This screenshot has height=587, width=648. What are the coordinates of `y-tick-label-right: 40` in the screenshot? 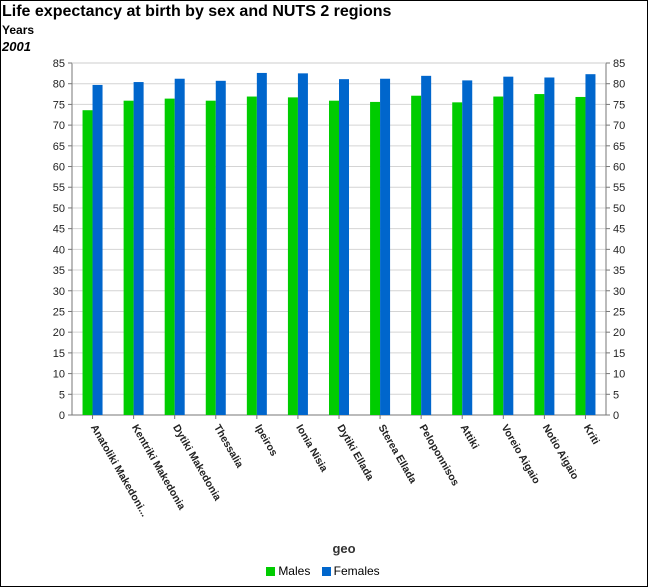 It's located at (619, 250).